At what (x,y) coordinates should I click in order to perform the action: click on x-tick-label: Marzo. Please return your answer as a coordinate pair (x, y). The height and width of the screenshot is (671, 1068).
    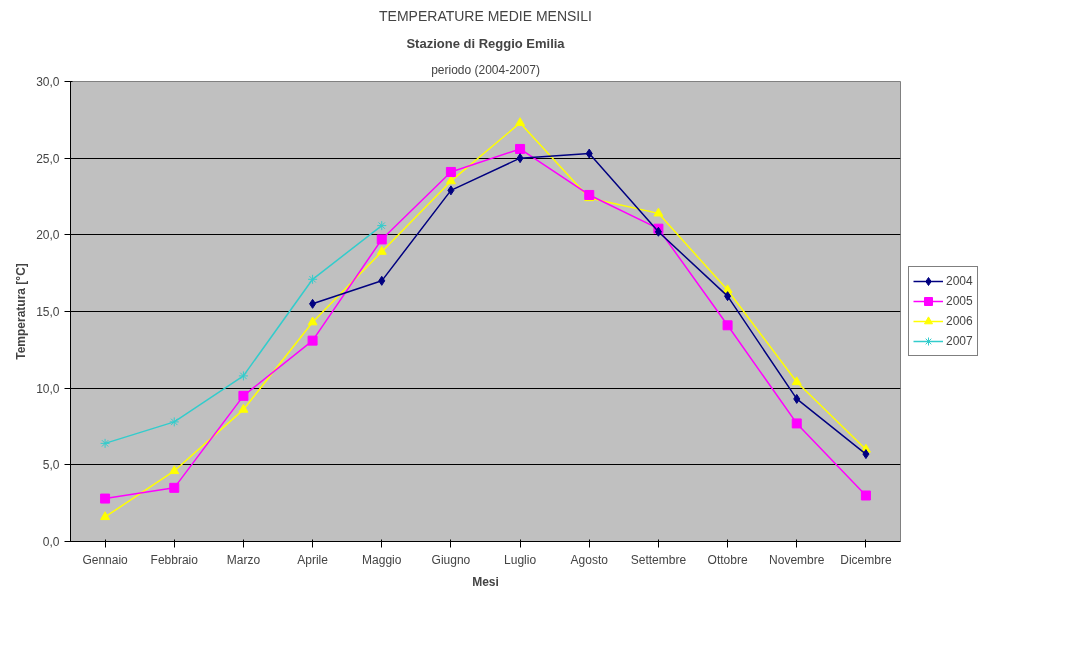
    Looking at the image, I should click on (243, 559).